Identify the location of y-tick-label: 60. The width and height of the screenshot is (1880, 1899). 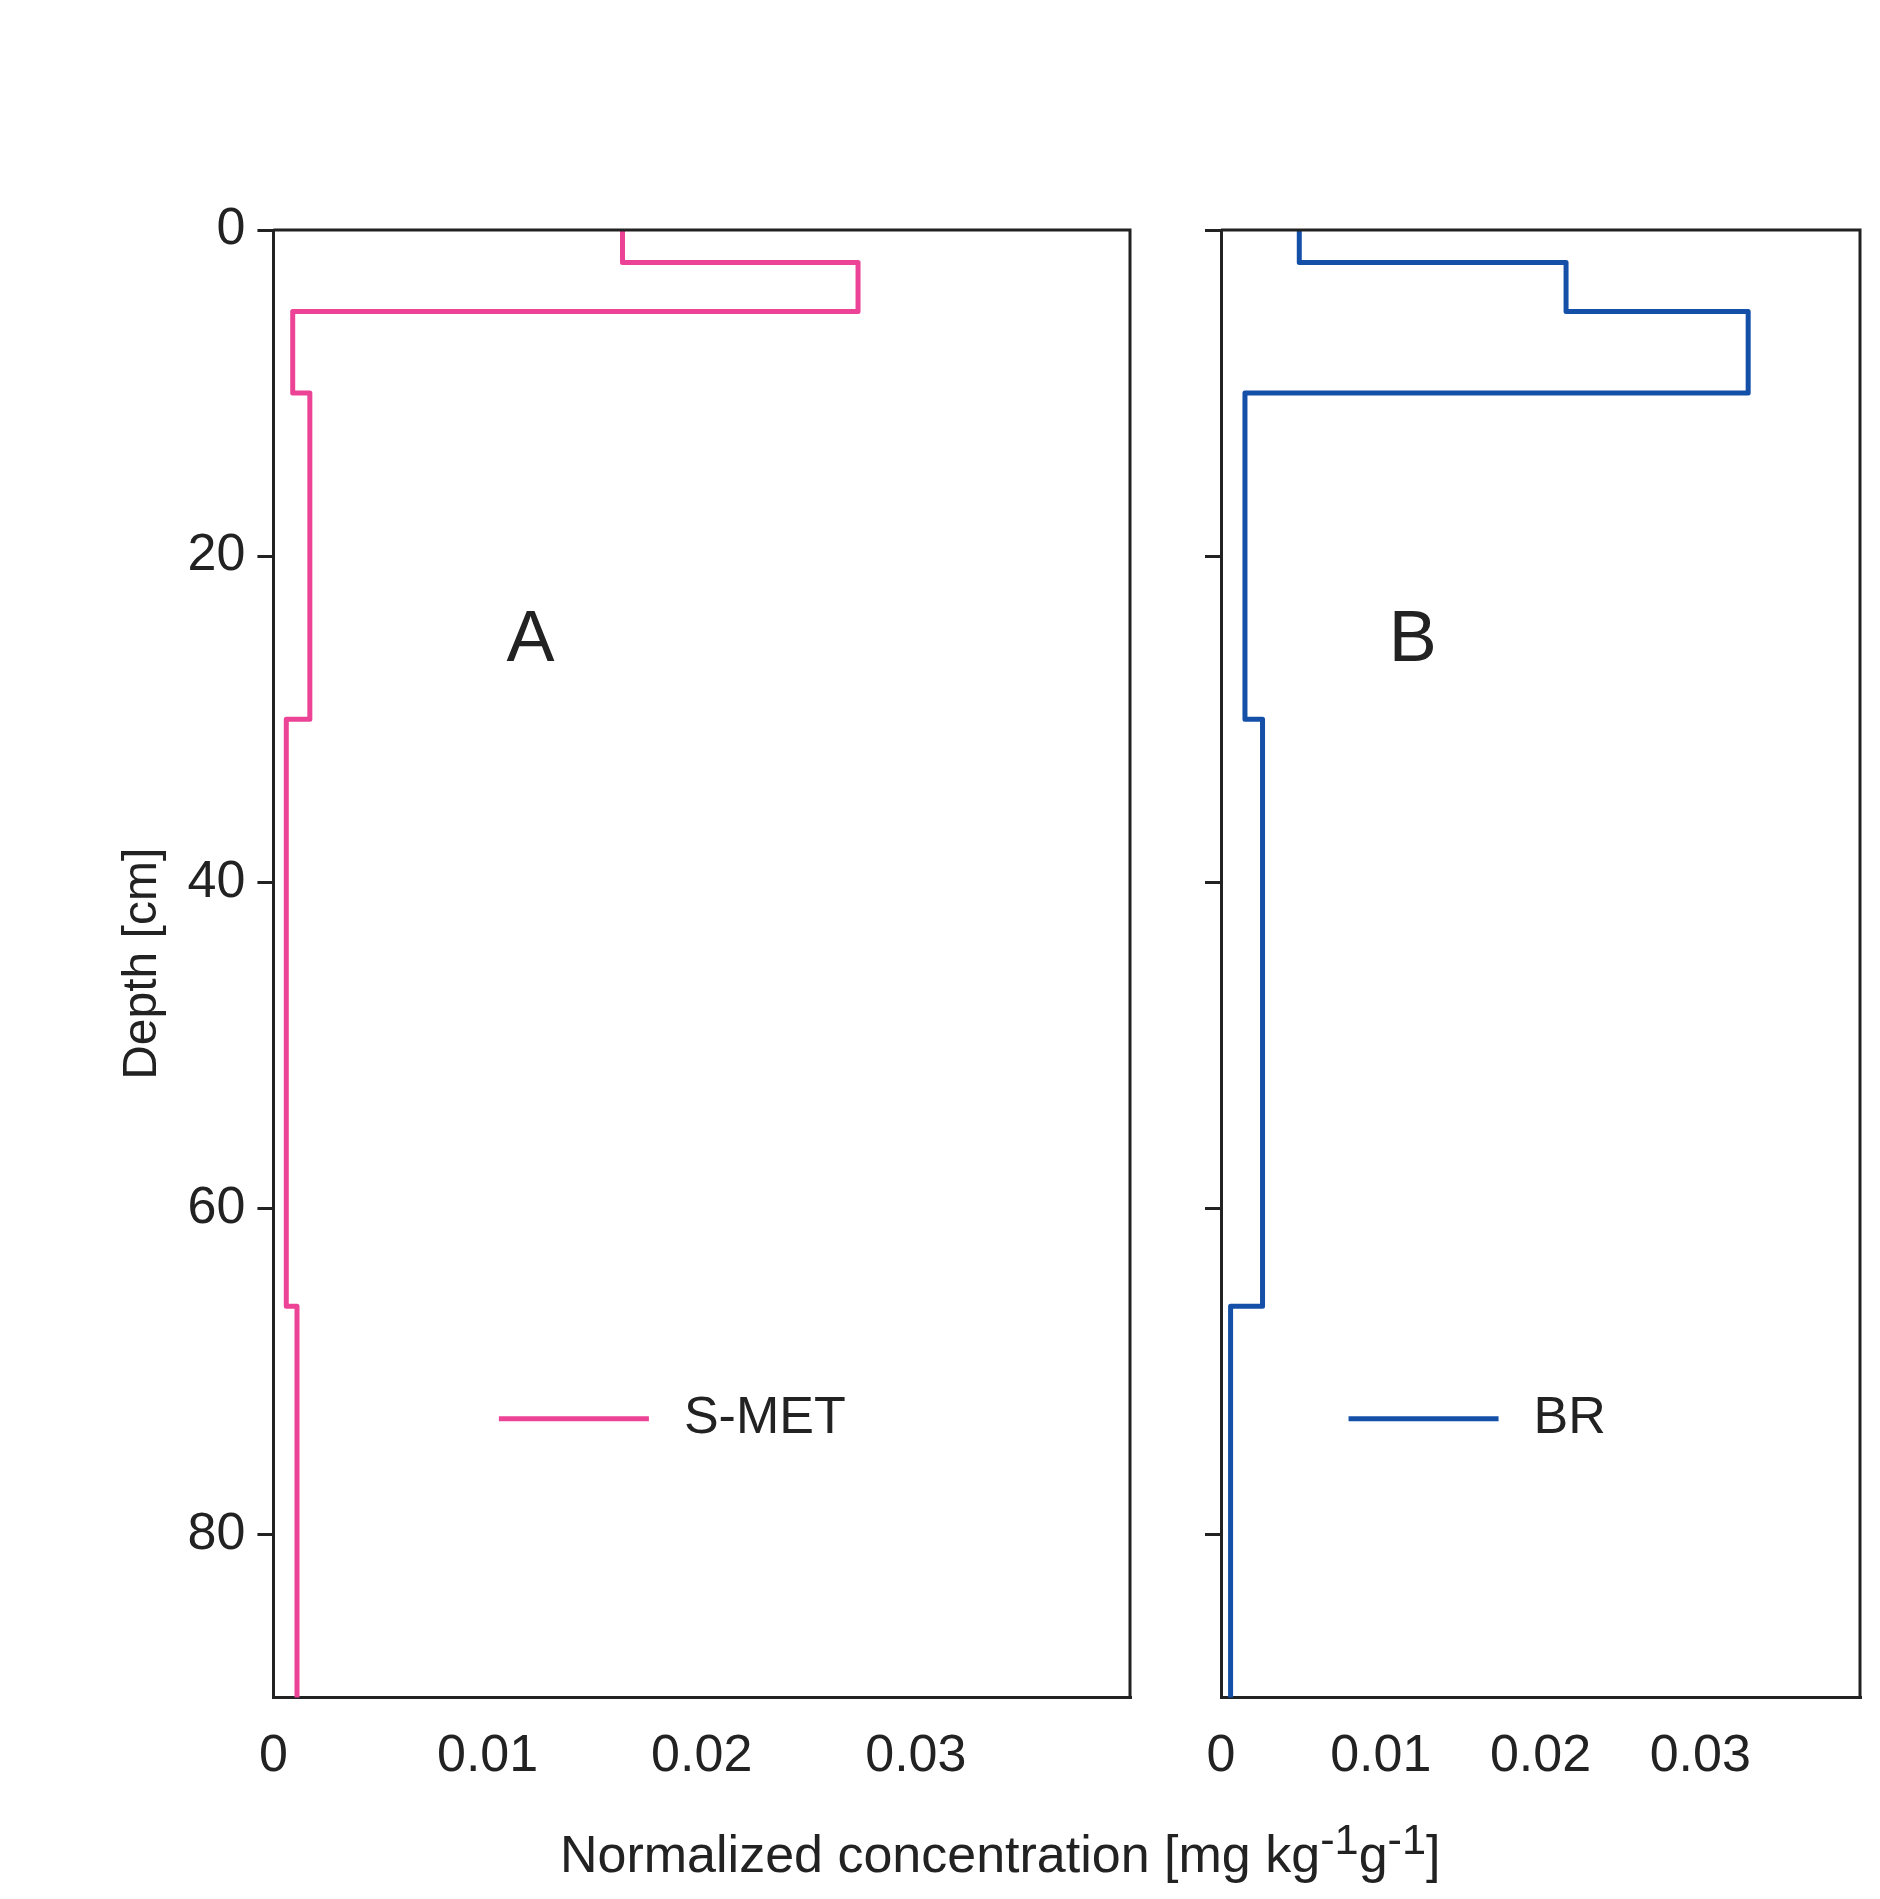
(216, 1204).